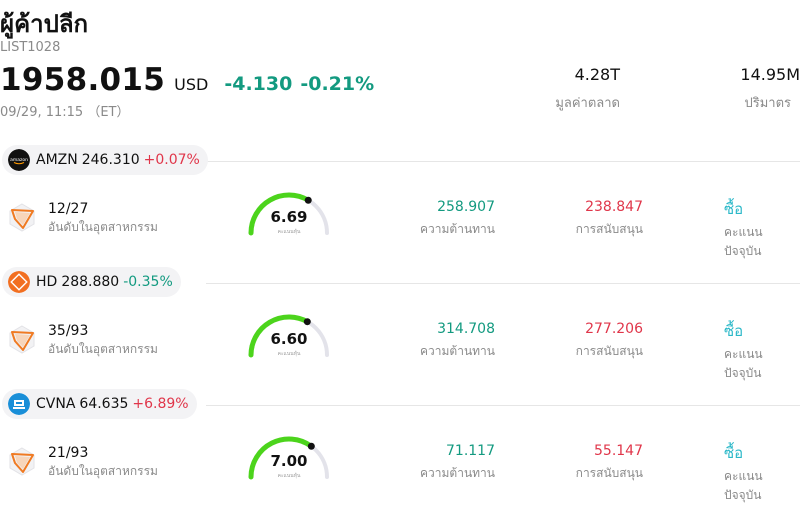 This screenshot has height=505, width=800. Describe the element at coordinates (57, 160) in the screenshot. I see `stock-ticker: AMZN` at that location.